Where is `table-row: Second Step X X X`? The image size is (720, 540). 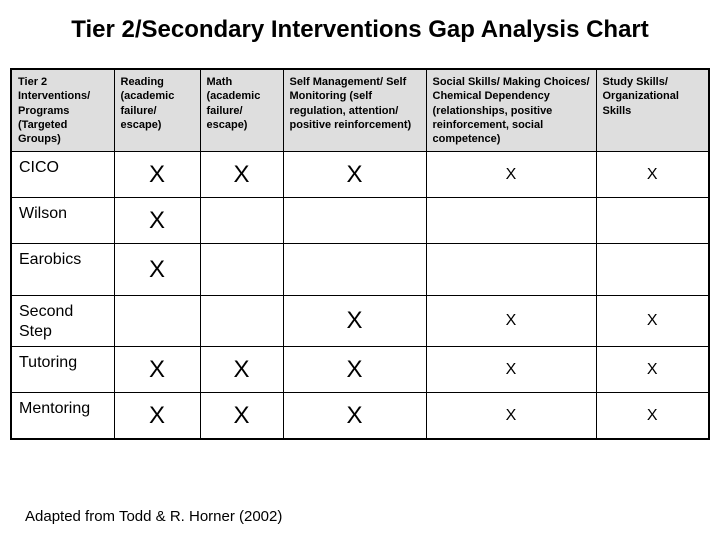
table-row: Second Step X X X is located at coordinates (360, 321).